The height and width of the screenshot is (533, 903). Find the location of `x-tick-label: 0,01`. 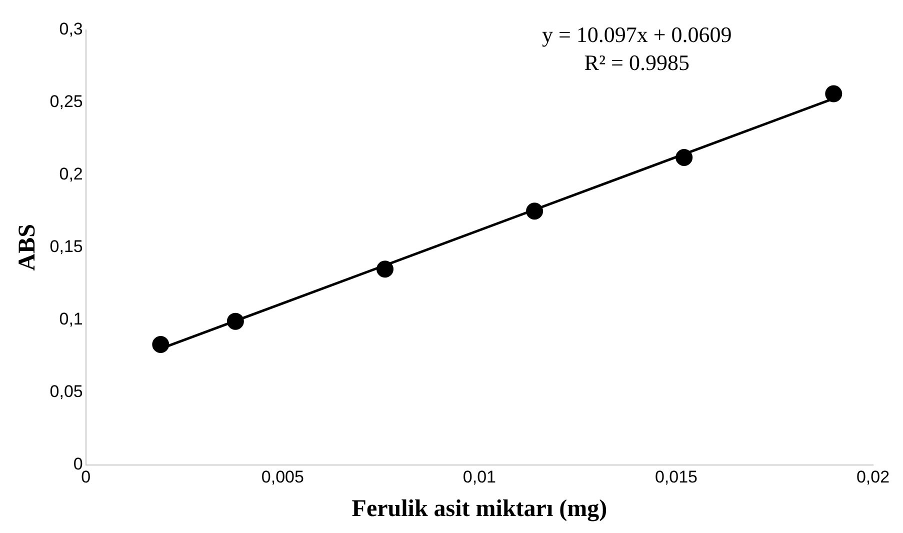

x-tick-label: 0,01 is located at coordinates (479, 477).